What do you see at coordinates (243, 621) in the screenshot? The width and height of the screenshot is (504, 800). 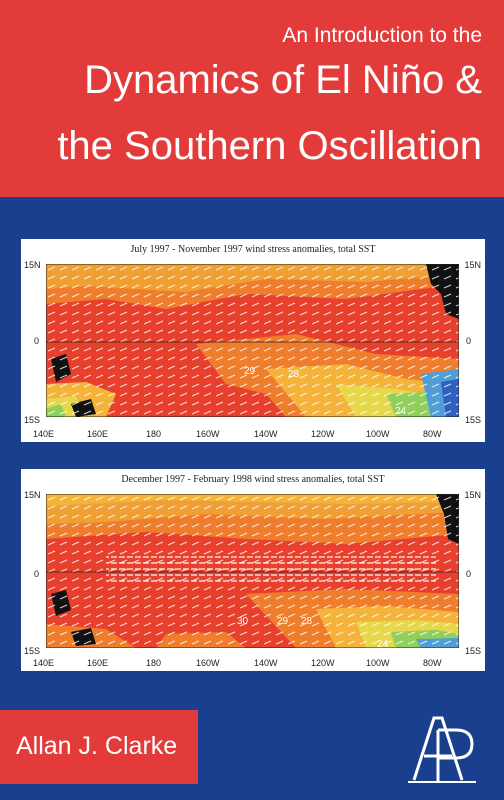 I see `contour-label: 30` at bounding box center [243, 621].